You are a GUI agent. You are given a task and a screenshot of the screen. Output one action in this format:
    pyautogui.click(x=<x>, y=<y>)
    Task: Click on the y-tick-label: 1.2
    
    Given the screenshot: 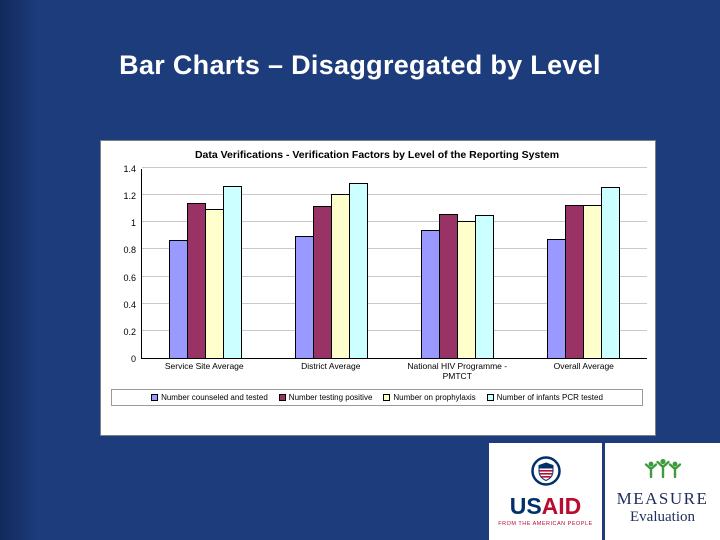 What is the action you would take?
    pyautogui.click(x=129, y=196)
    